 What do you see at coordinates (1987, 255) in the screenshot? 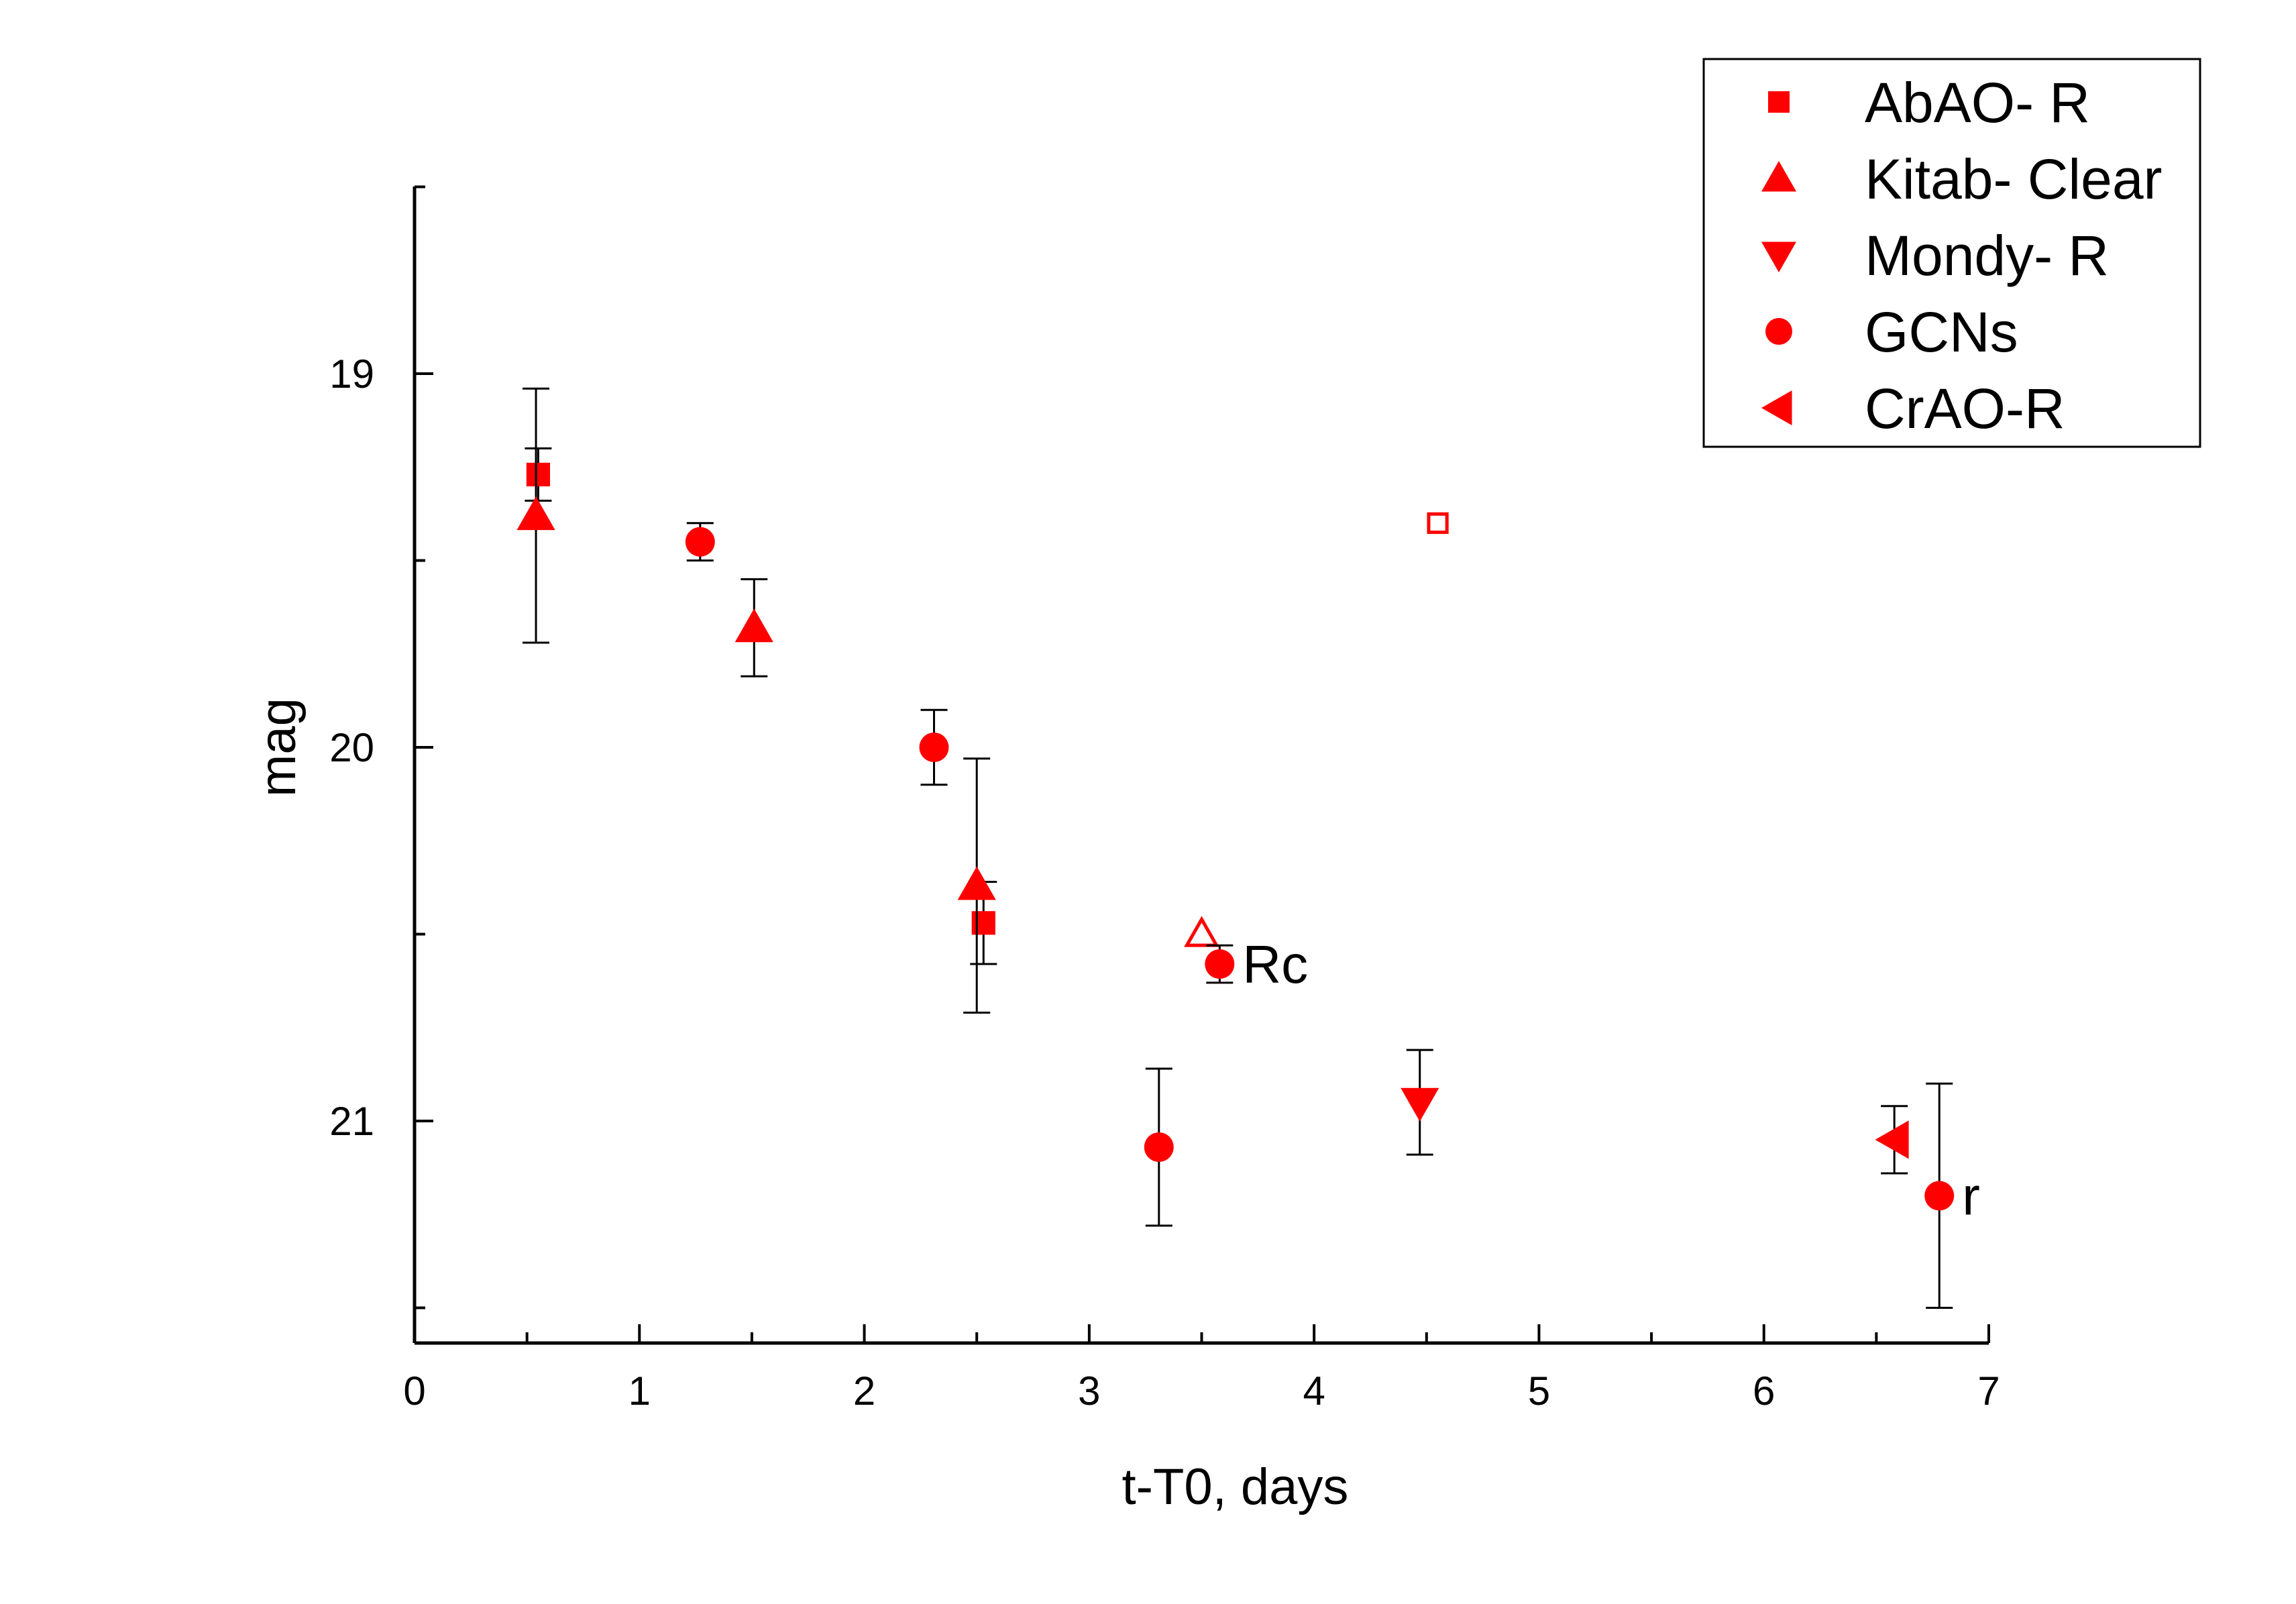
I see `legend-label: Mondy- R` at bounding box center [1987, 255].